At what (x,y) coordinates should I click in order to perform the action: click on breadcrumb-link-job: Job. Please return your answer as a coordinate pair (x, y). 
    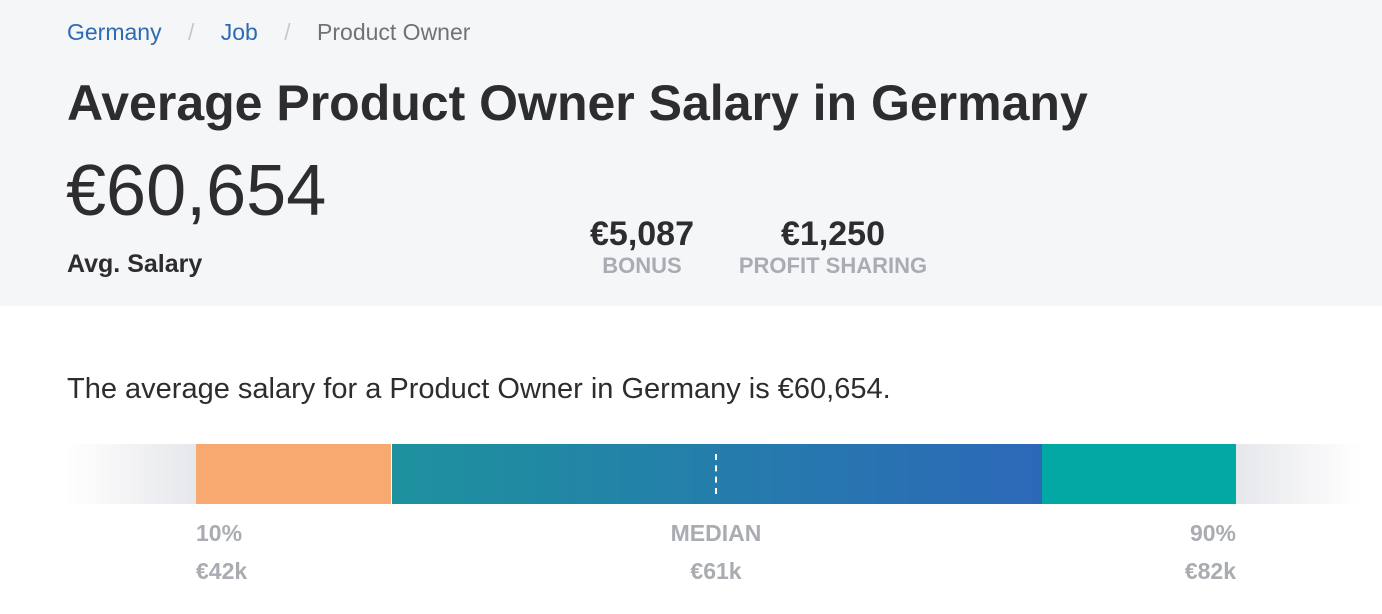
    Looking at the image, I should click on (239, 32).